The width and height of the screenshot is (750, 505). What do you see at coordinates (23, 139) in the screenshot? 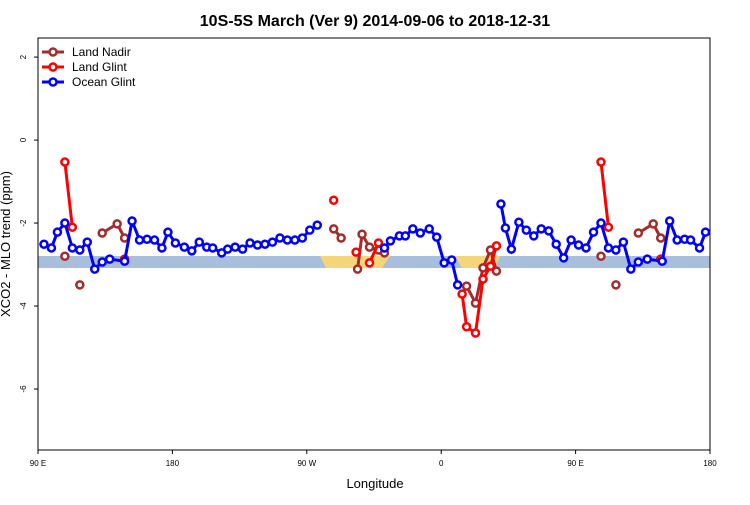
I see `y-tick-label: 0` at bounding box center [23, 139].